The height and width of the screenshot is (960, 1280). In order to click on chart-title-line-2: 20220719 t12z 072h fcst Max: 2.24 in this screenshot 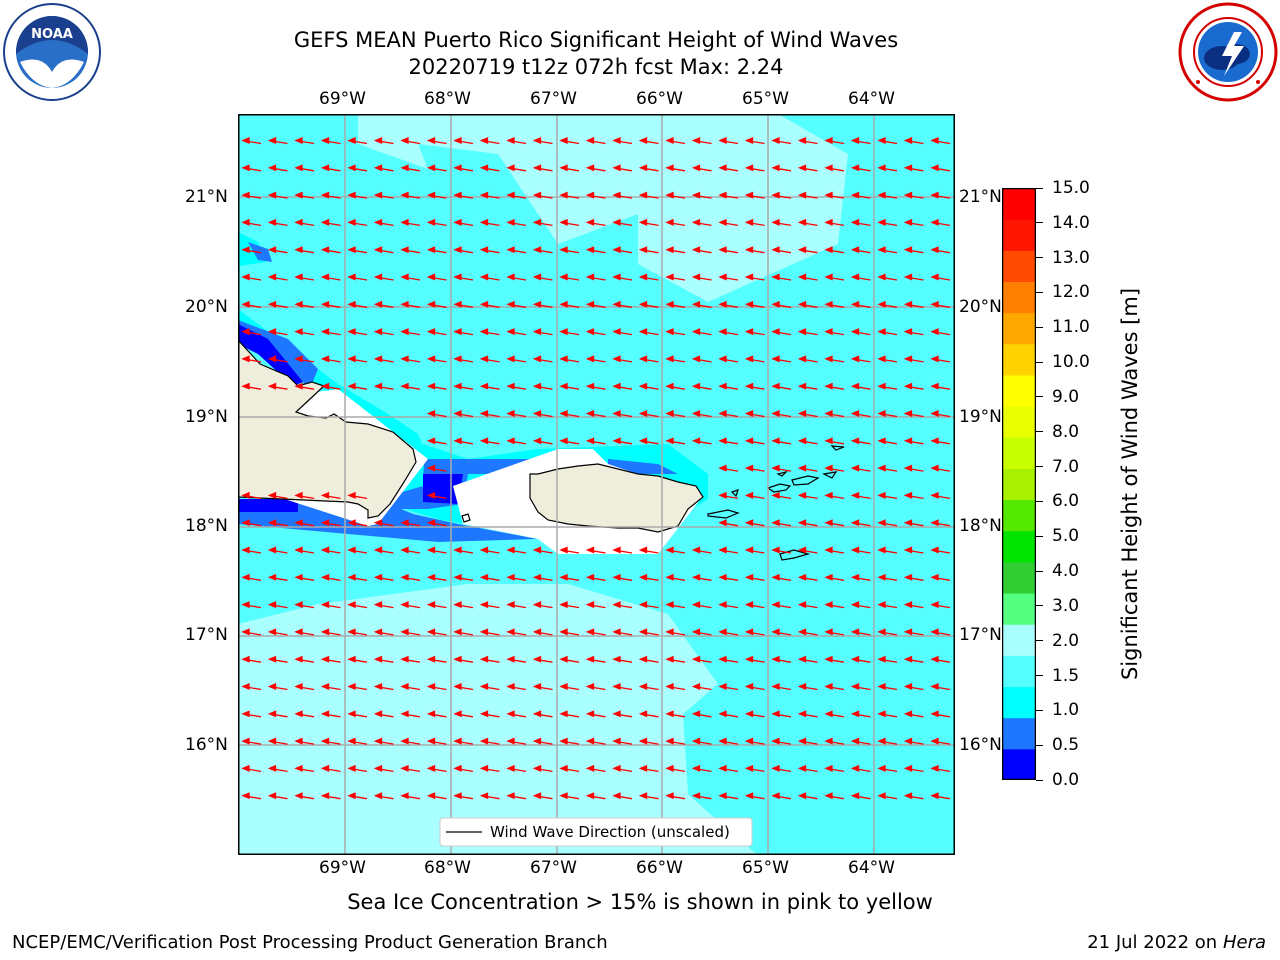, I will do `click(596, 67)`.